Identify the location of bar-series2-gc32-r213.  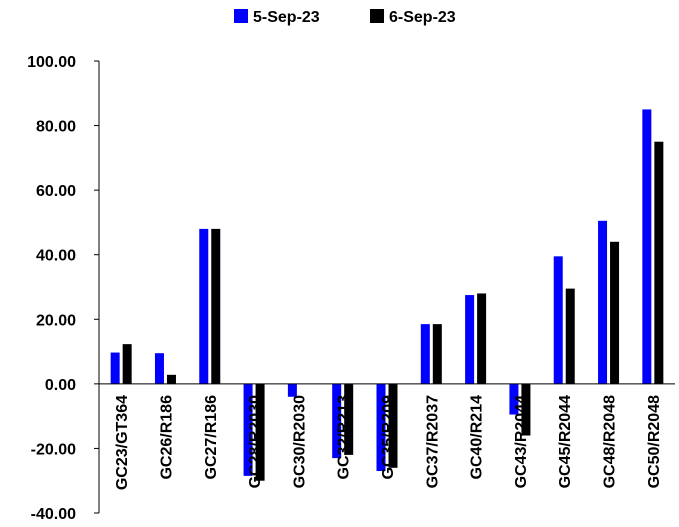
(349, 419).